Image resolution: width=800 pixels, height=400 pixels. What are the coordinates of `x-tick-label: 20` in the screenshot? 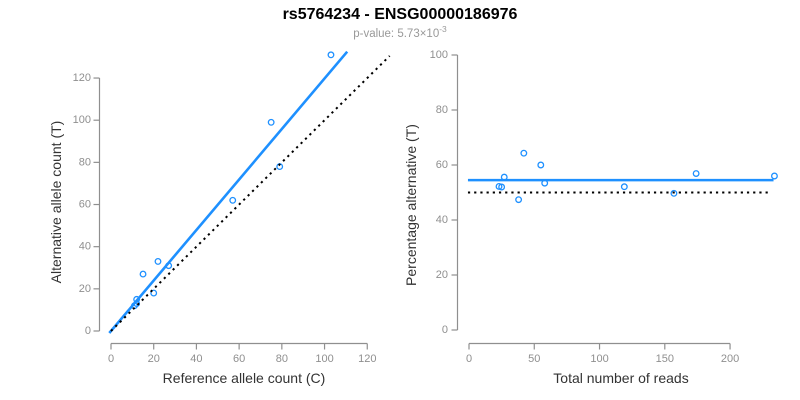 It's located at (154, 359).